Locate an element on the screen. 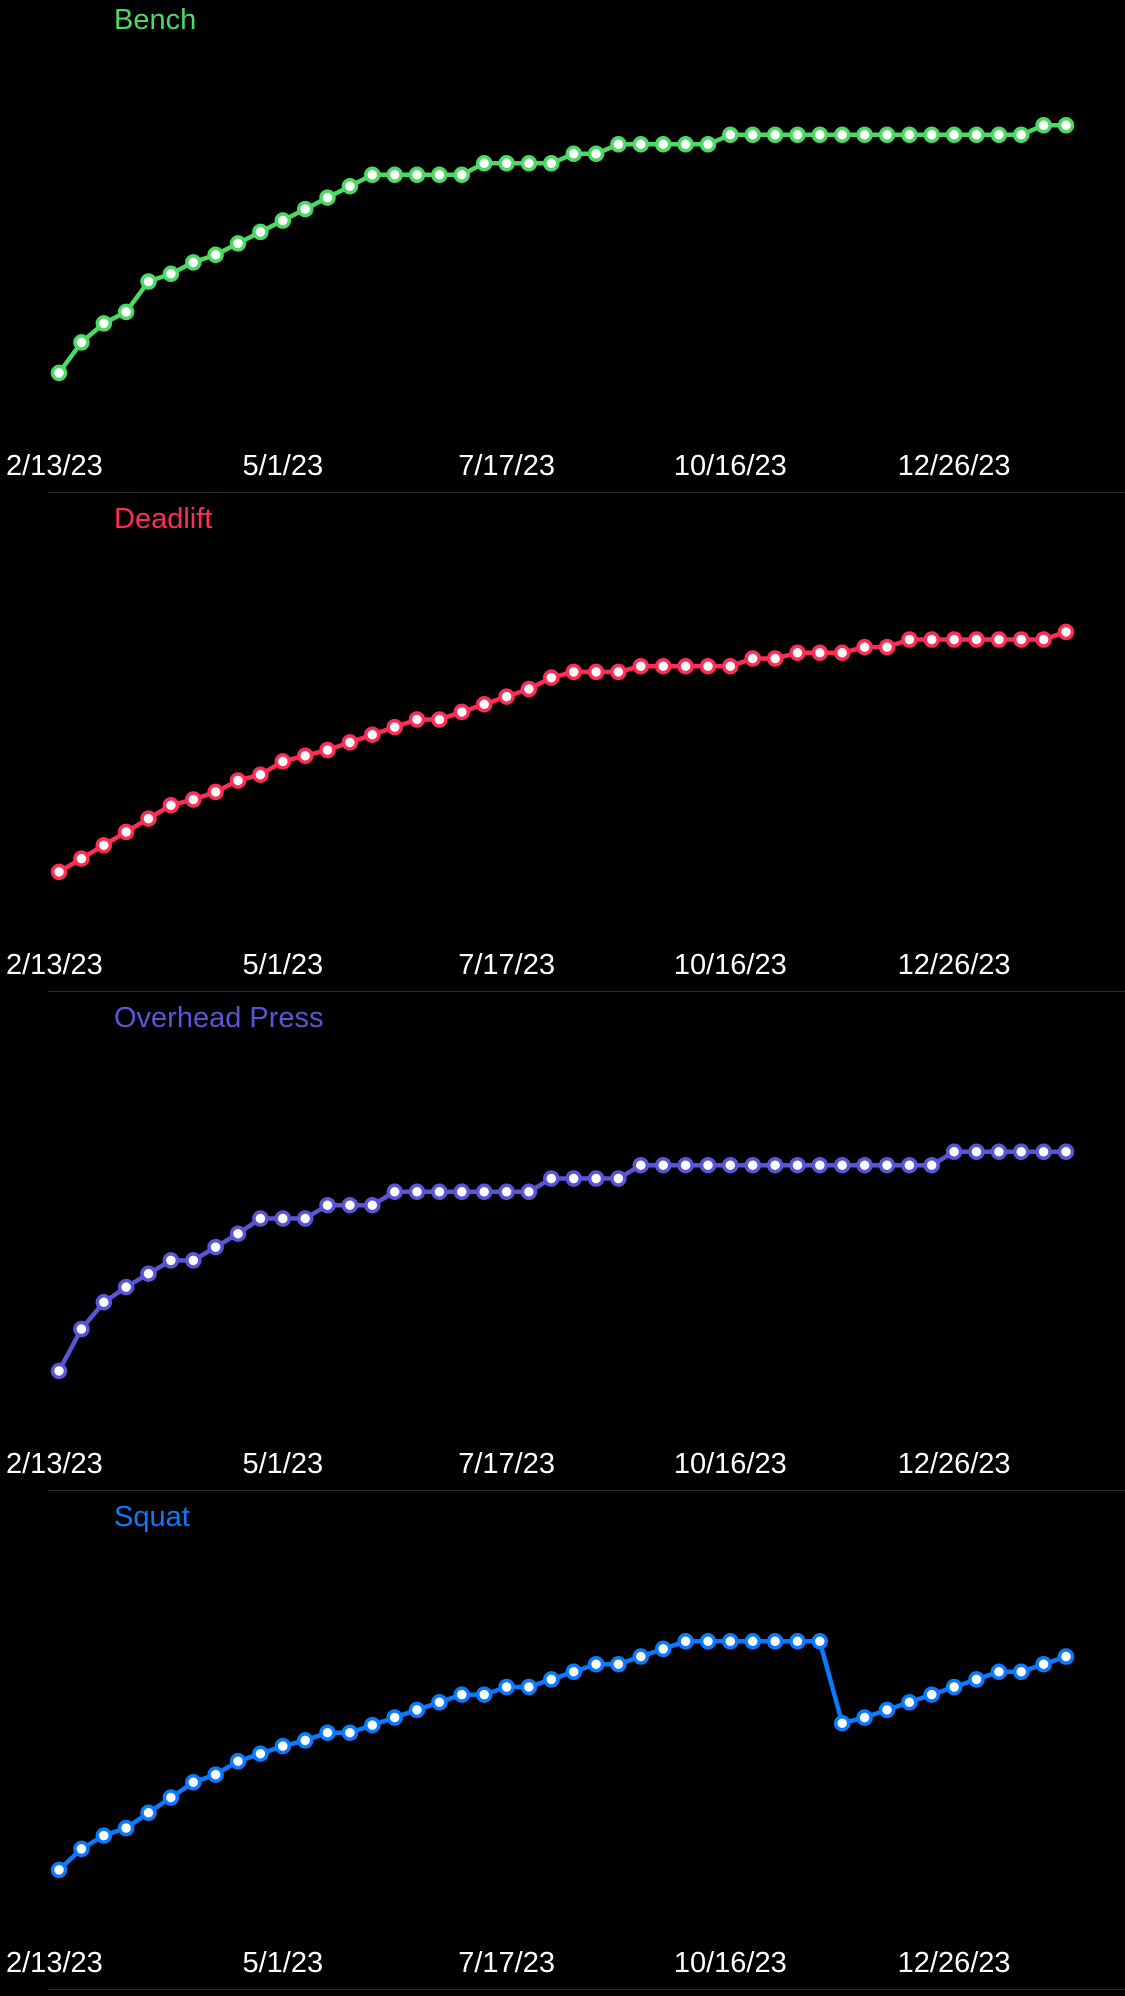 This screenshot has height=1996, width=1125. deadlift-chart-title: Deadlift is located at coordinates (163, 519).